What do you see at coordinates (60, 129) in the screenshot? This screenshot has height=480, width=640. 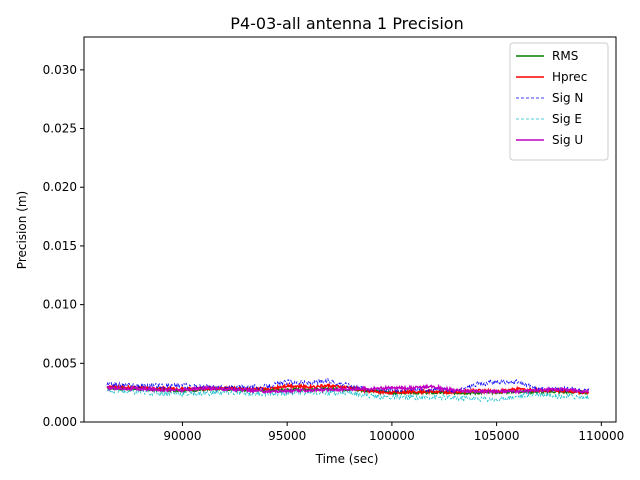 I see `y-tick-label: 0.025` at bounding box center [60, 129].